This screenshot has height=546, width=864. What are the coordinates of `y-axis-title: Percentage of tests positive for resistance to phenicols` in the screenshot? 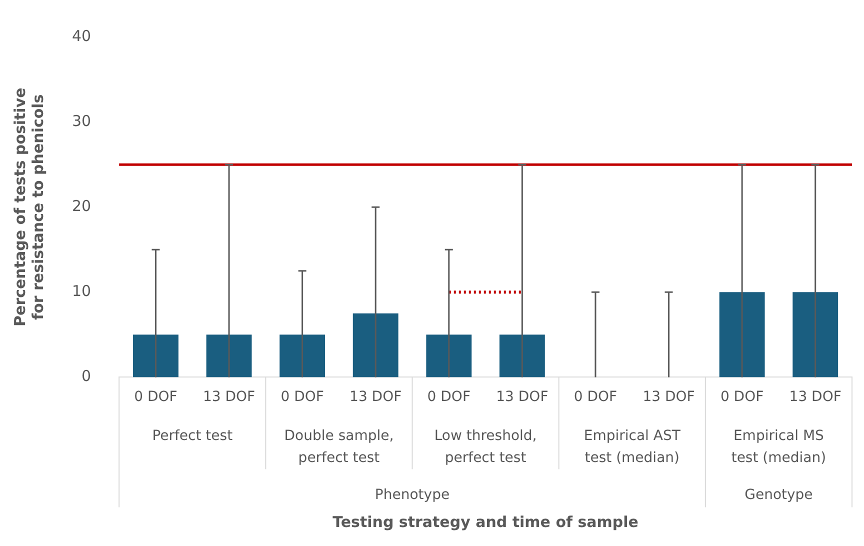 It's located at (28, 207).